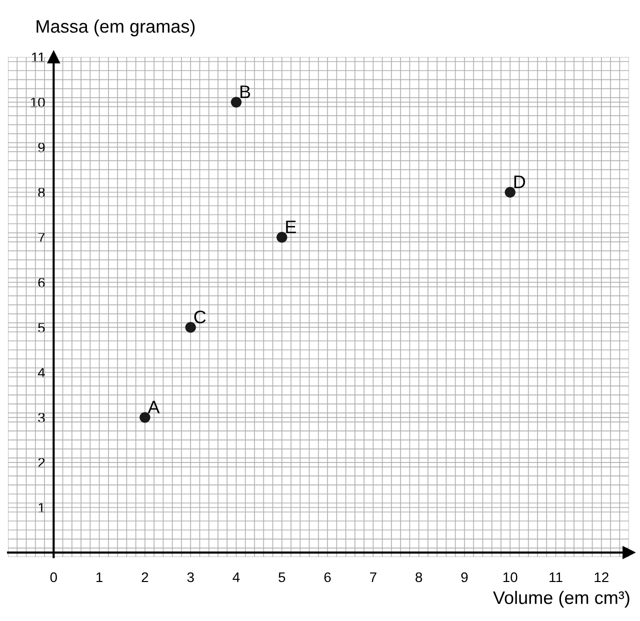 The height and width of the screenshot is (621, 640). What do you see at coordinates (145, 577) in the screenshot?
I see `x-tick-label: 2` at bounding box center [145, 577].